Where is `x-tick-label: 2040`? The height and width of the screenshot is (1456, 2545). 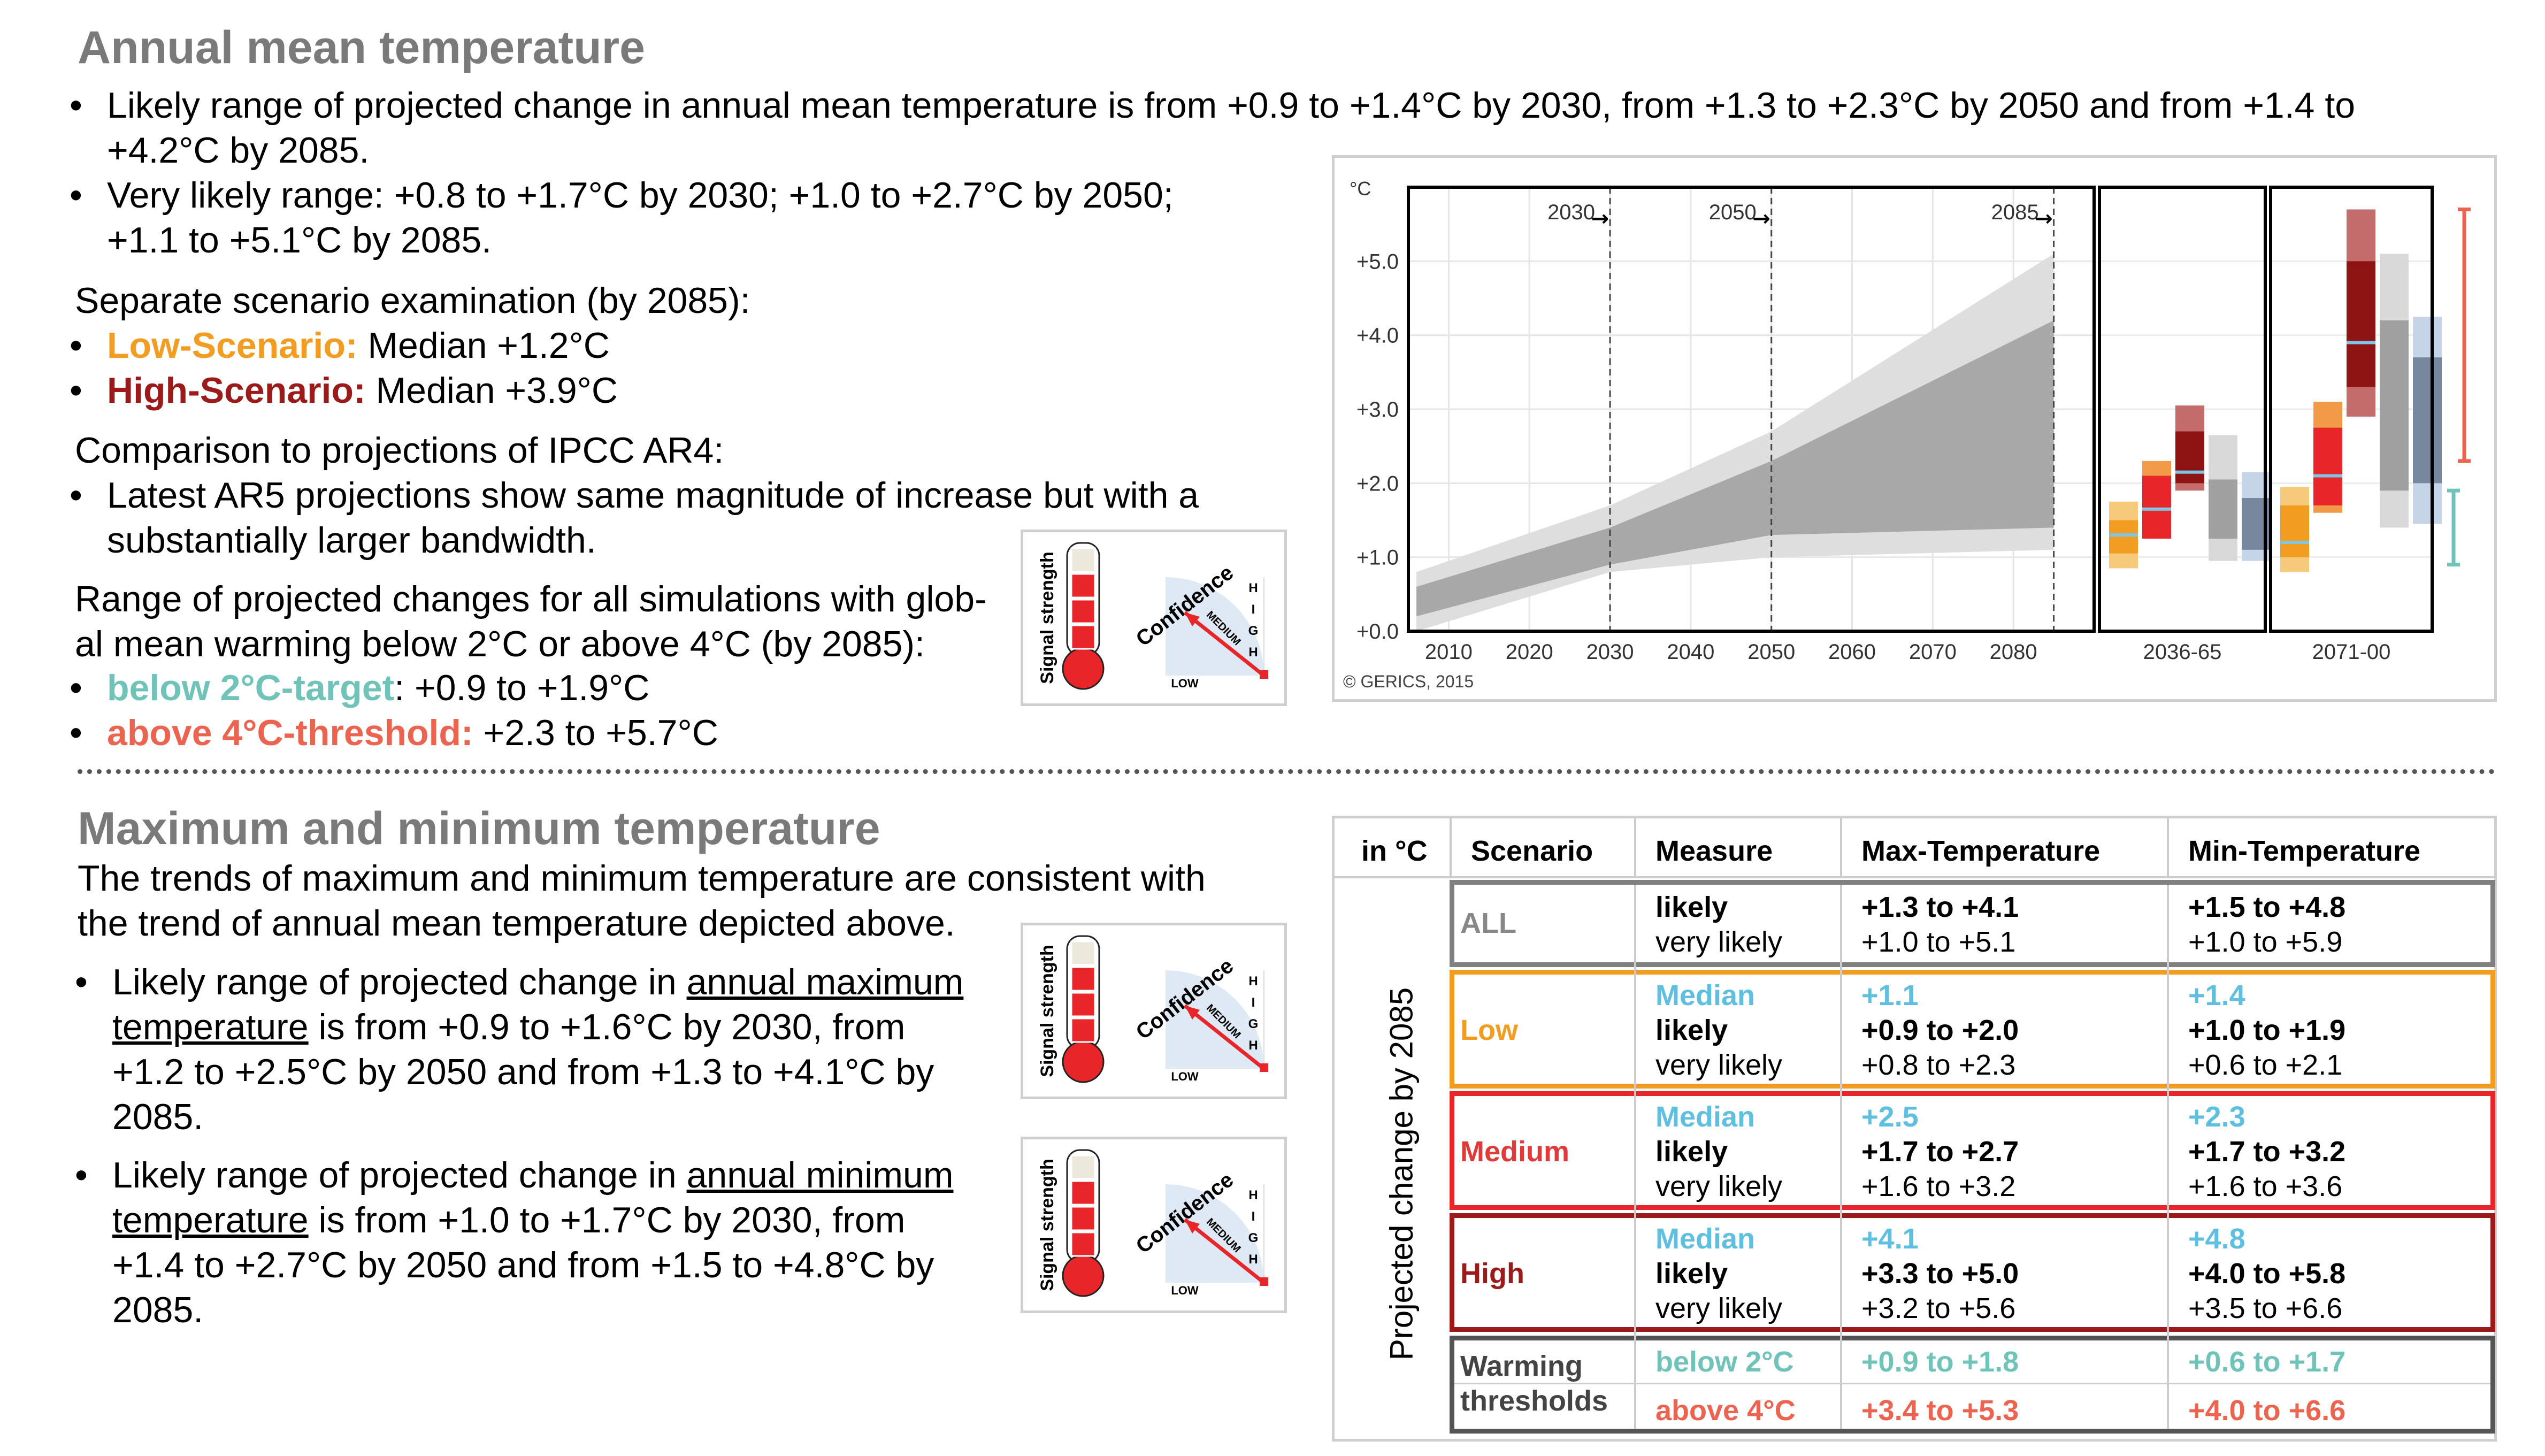
x-tick-label: 2040 is located at coordinates (1690, 652).